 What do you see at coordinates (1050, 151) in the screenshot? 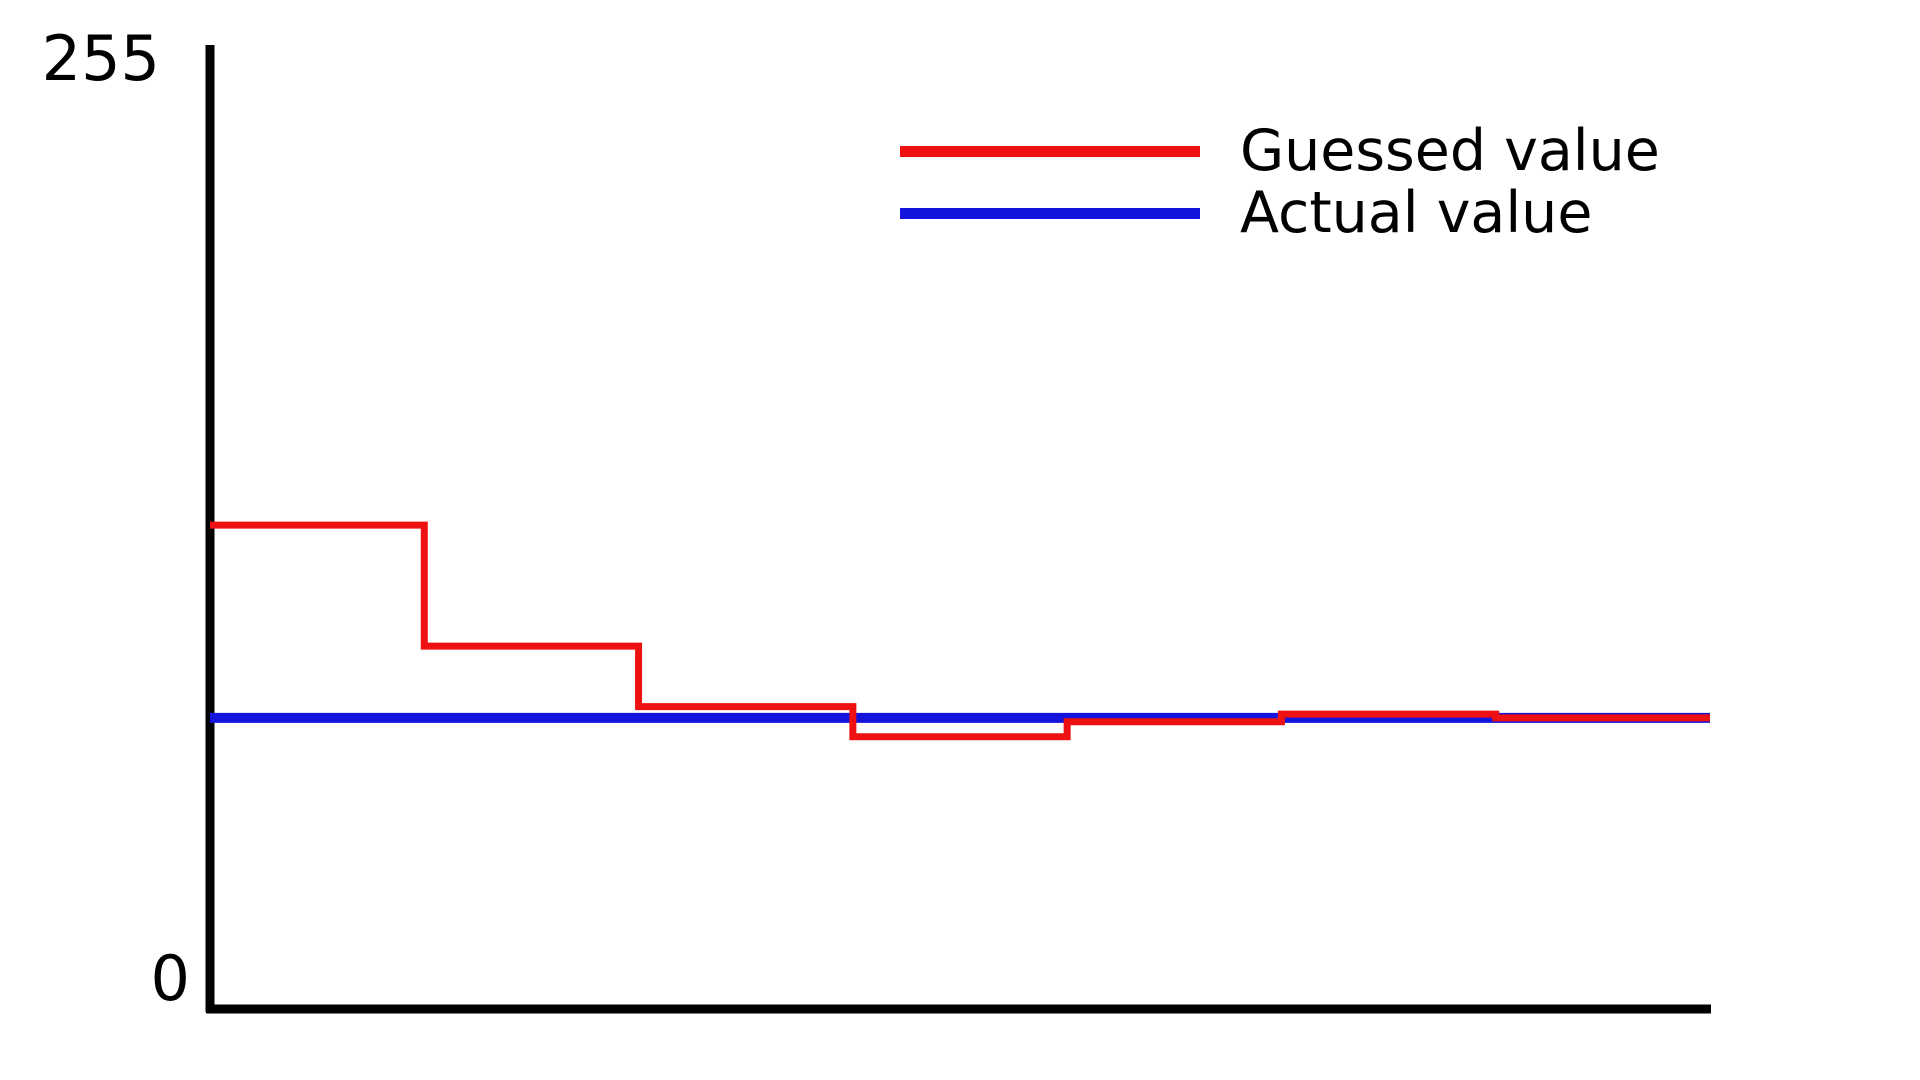
I see `legend-color-swatch-guessed` at bounding box center [1050, 151].